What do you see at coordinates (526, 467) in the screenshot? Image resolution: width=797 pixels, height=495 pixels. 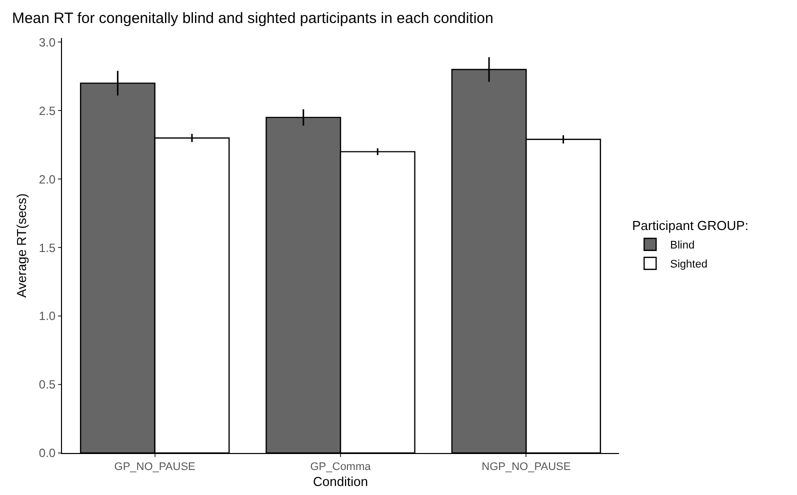 I see `x-tick-label: NGP_NO_PAUSE` at bounding box center [526, 467].